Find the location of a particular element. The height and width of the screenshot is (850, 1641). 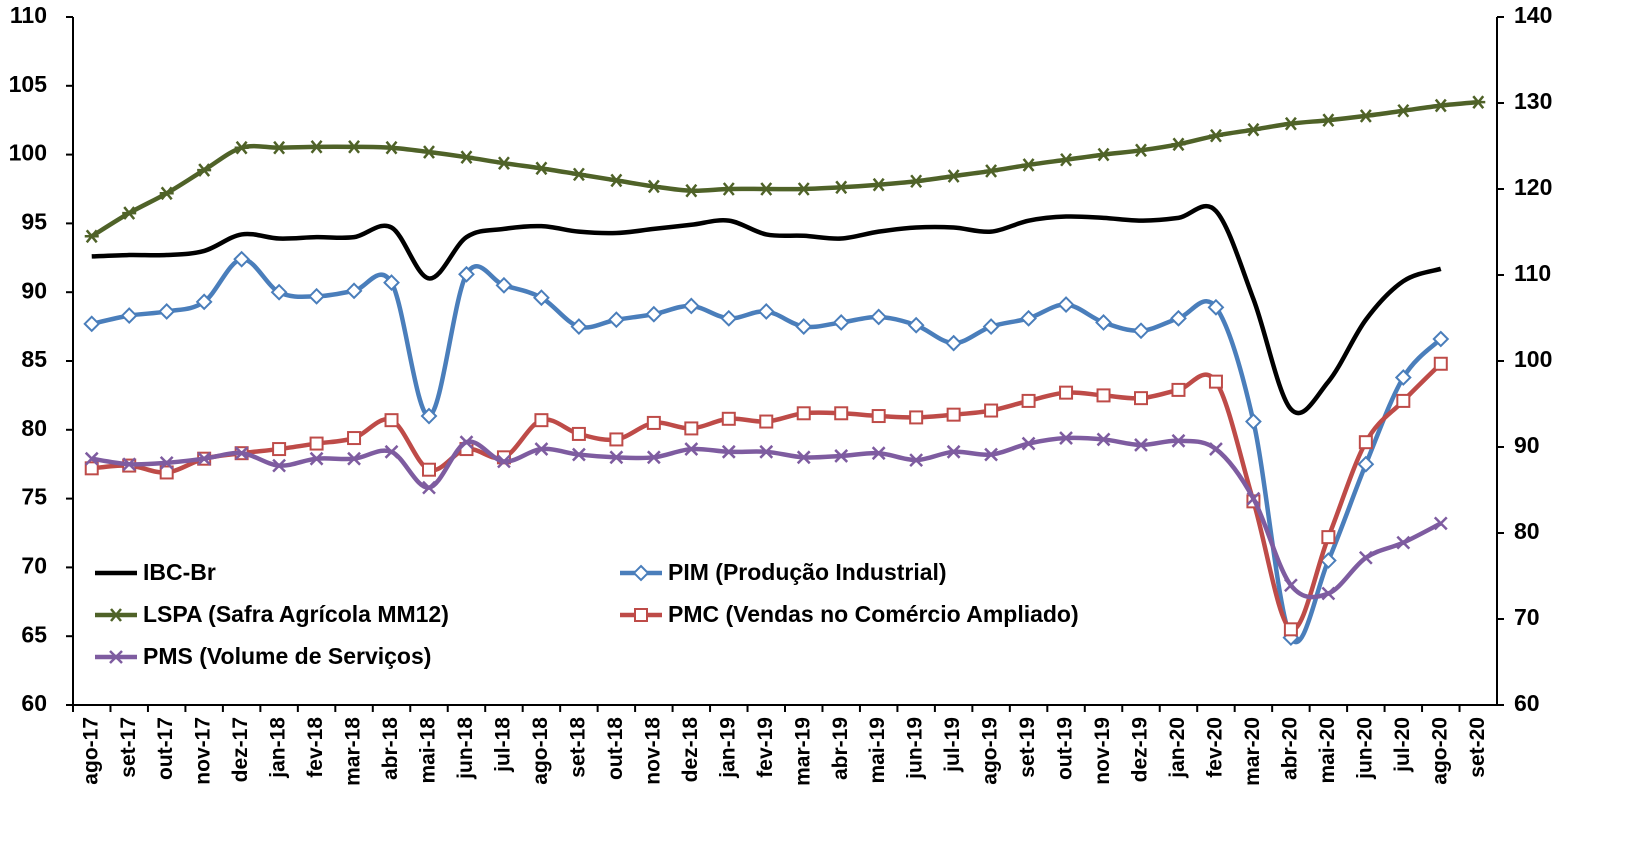

y-tick-label: 105 is located at coordinates (28, 84).